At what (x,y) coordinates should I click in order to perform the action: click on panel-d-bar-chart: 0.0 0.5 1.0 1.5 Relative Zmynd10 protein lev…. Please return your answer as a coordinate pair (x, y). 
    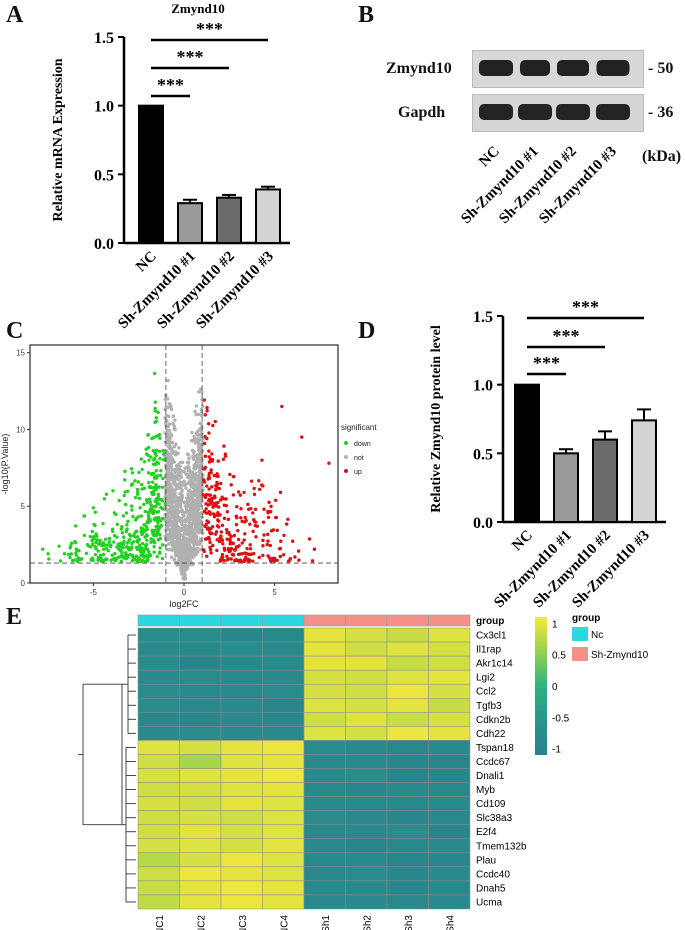
    Looking at the image, I should click on (547, 454).